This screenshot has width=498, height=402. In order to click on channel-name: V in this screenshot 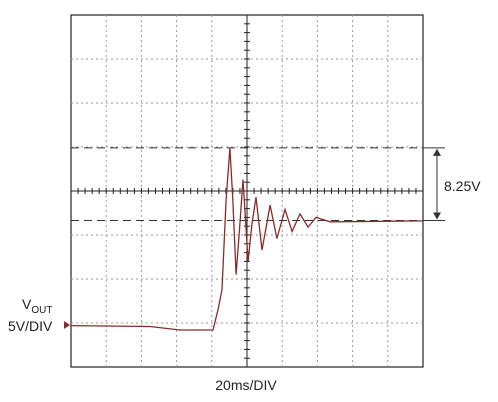, I will do `click(27, 304)`.